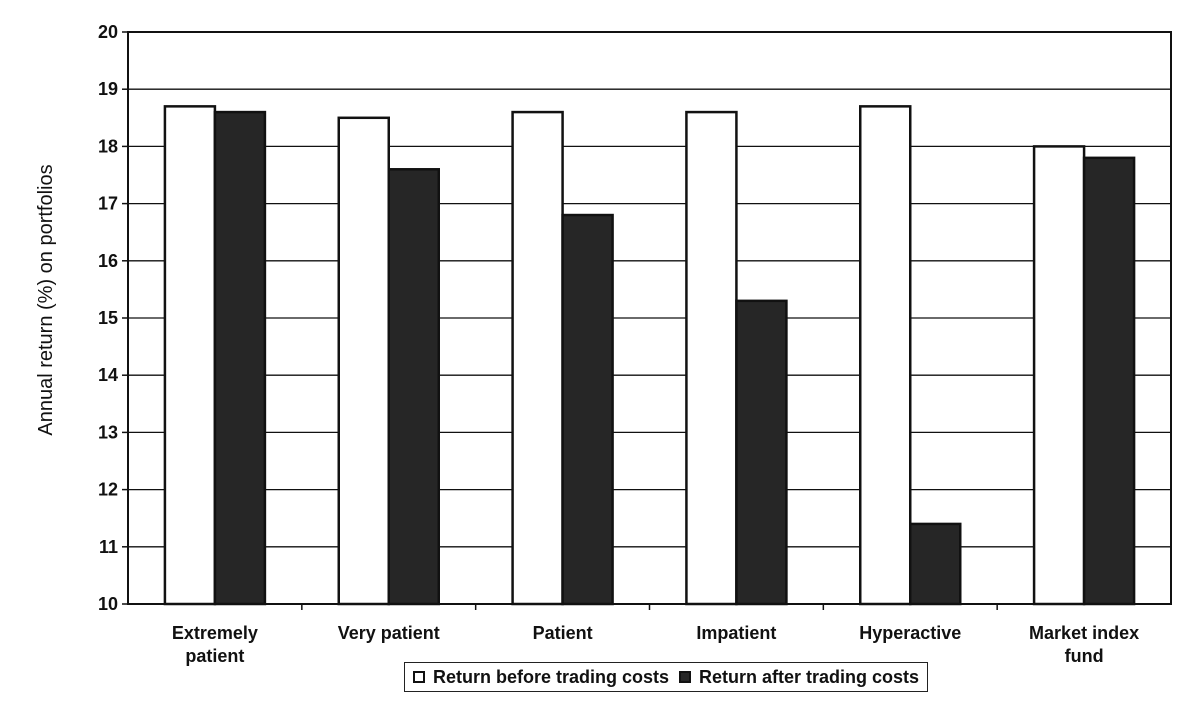  What do you see at coordinates (108, 204) in the screenshot?
I see `y-tick-label: 17` at bounding box center [108, 204].